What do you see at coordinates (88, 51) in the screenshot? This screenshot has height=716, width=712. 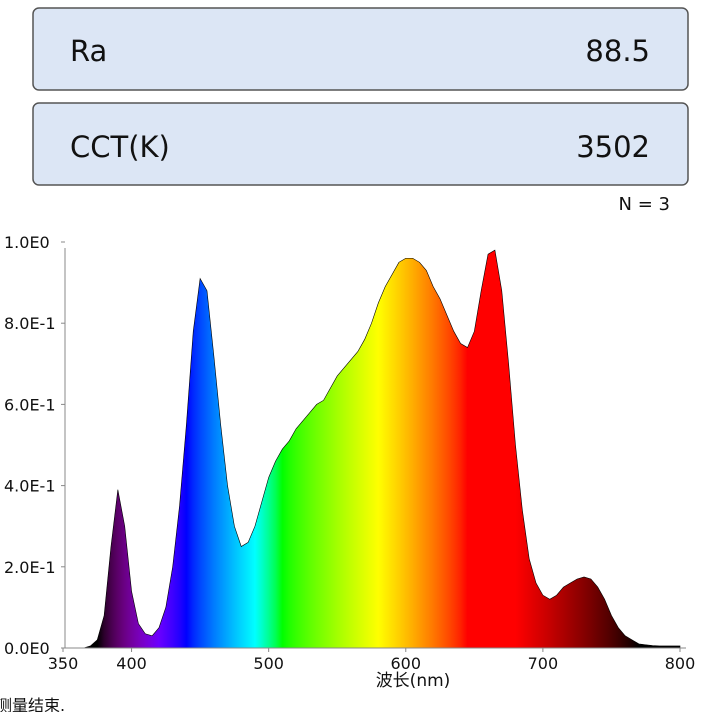 I see `panel-label: Ra` at bounding box center [88, 51].